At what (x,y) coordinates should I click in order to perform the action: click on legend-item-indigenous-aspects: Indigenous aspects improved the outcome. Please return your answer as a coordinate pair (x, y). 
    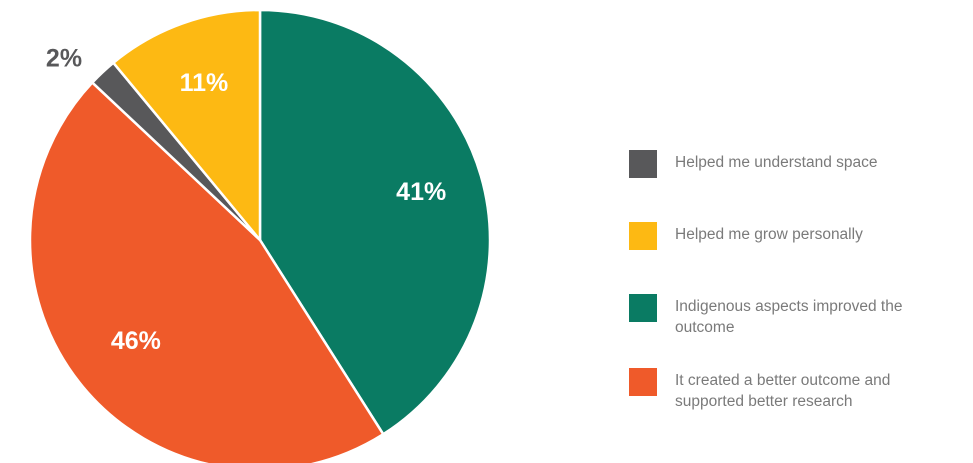
    Looking at the image, I should click on (787, 316).